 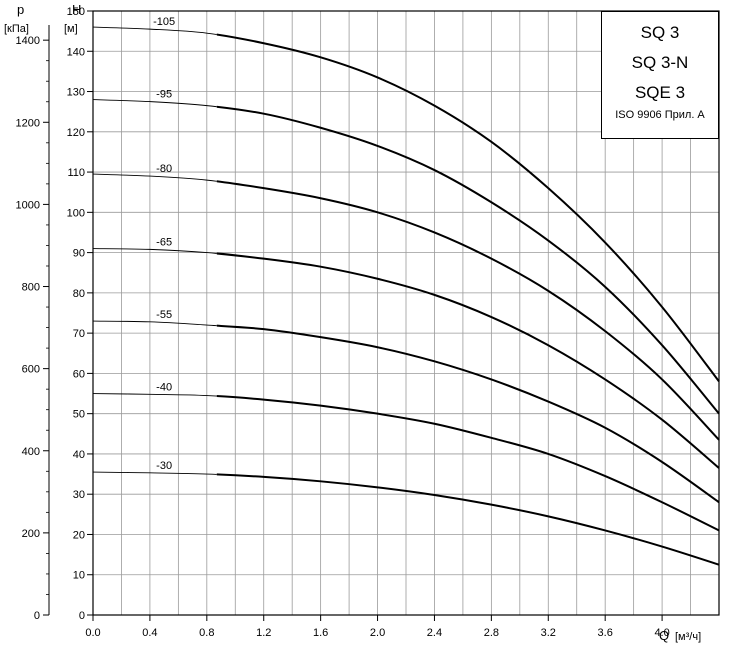 What do you see at coordinates (76, 173) in the screenshot?
I see `y-head-tick-label: 110` at bounding box center [76, 173].